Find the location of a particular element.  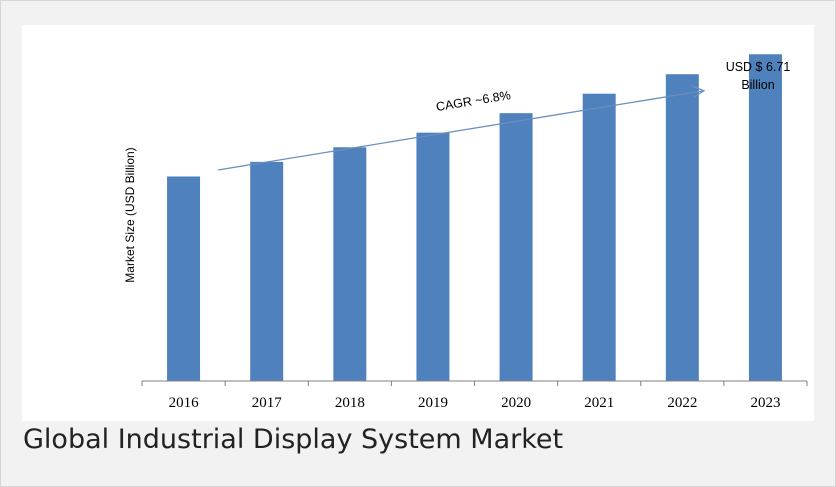

last-value-label-line2: Billion is located at coordinates (757, 85).